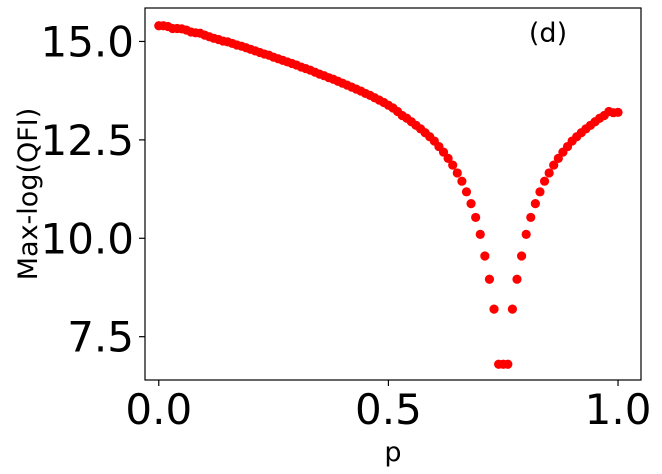  What do you see at coordinates (388, 409) in the screenshot?
I see `x-tick-label: 0.5` at bounding box center [388, 409].